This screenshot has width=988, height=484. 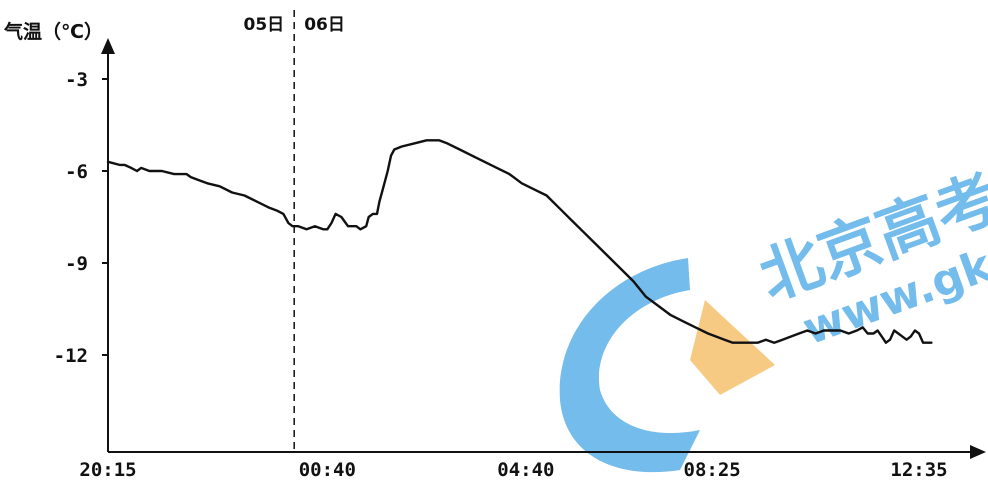 I want to click on y-axis-title: 气温（℃）, so click(x=53, y=31).